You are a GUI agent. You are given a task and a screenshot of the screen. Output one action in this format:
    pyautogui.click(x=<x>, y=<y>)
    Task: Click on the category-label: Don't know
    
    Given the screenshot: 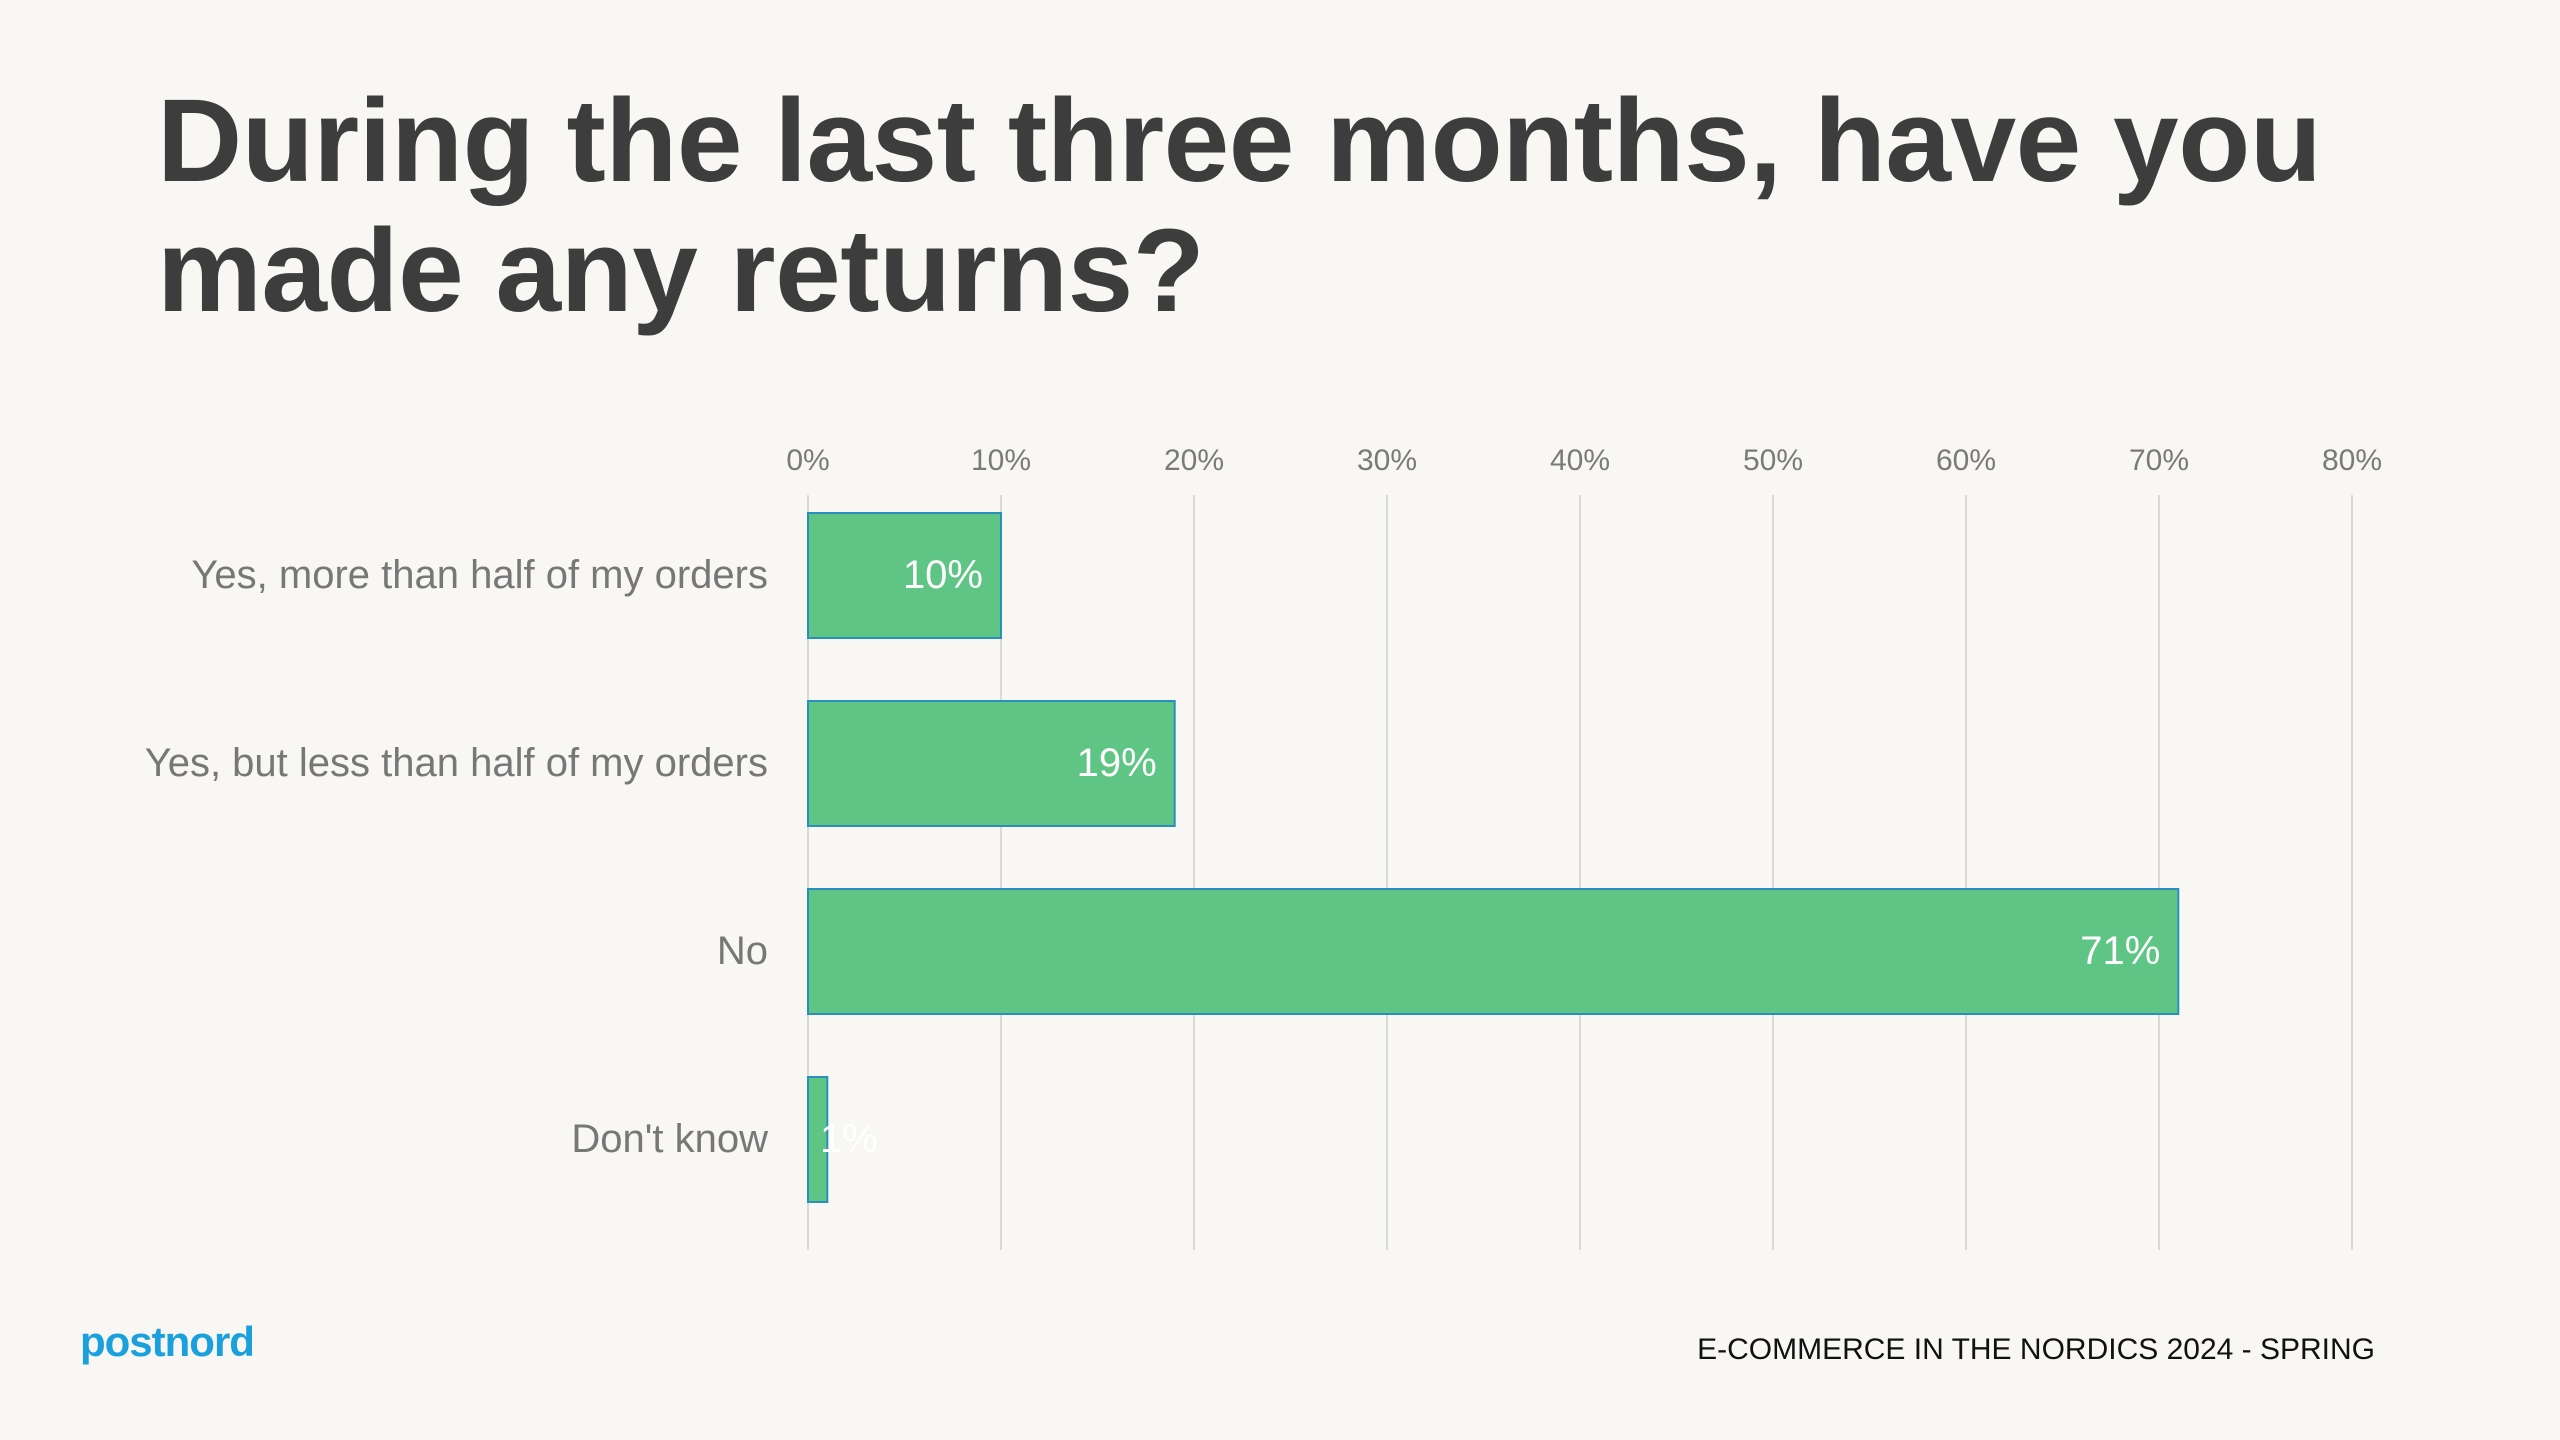 What is the action you would take?
    pyautogui.click(x=669, y=1139)
    